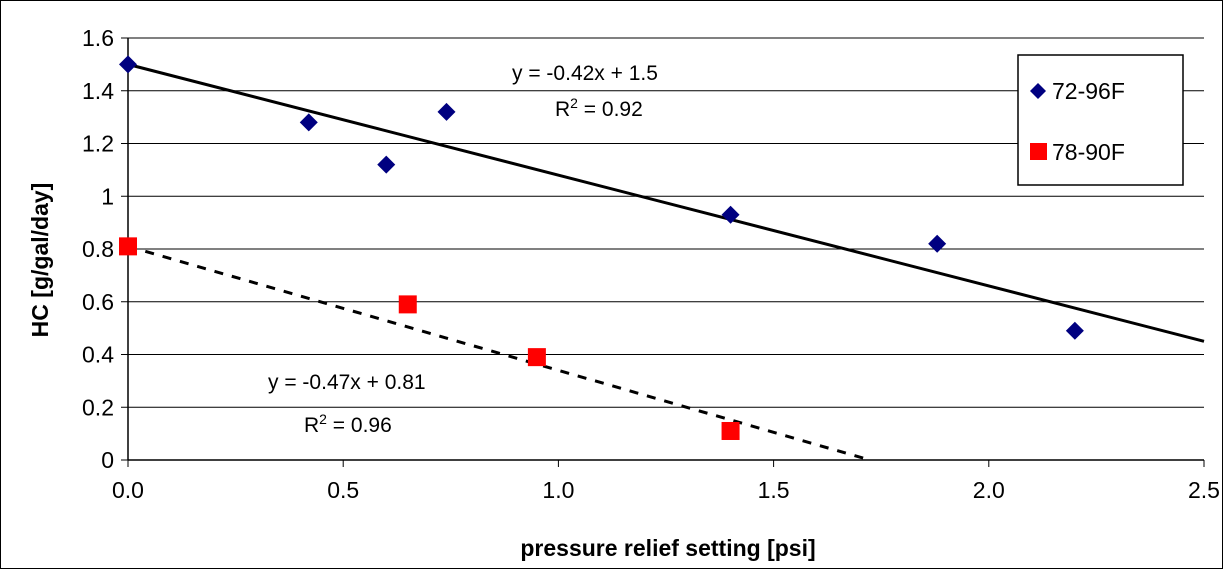  What do you see at coordinates (1038, 91) in the screenshot?
I see `legend-marker-72-96f` at bounding box center [1038, 91].